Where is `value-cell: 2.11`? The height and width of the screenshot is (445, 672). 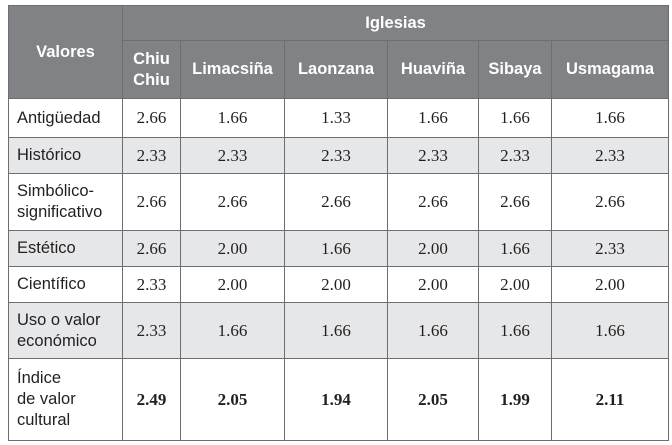 value-cell: 2.11 is located at coordinates (610, 399).